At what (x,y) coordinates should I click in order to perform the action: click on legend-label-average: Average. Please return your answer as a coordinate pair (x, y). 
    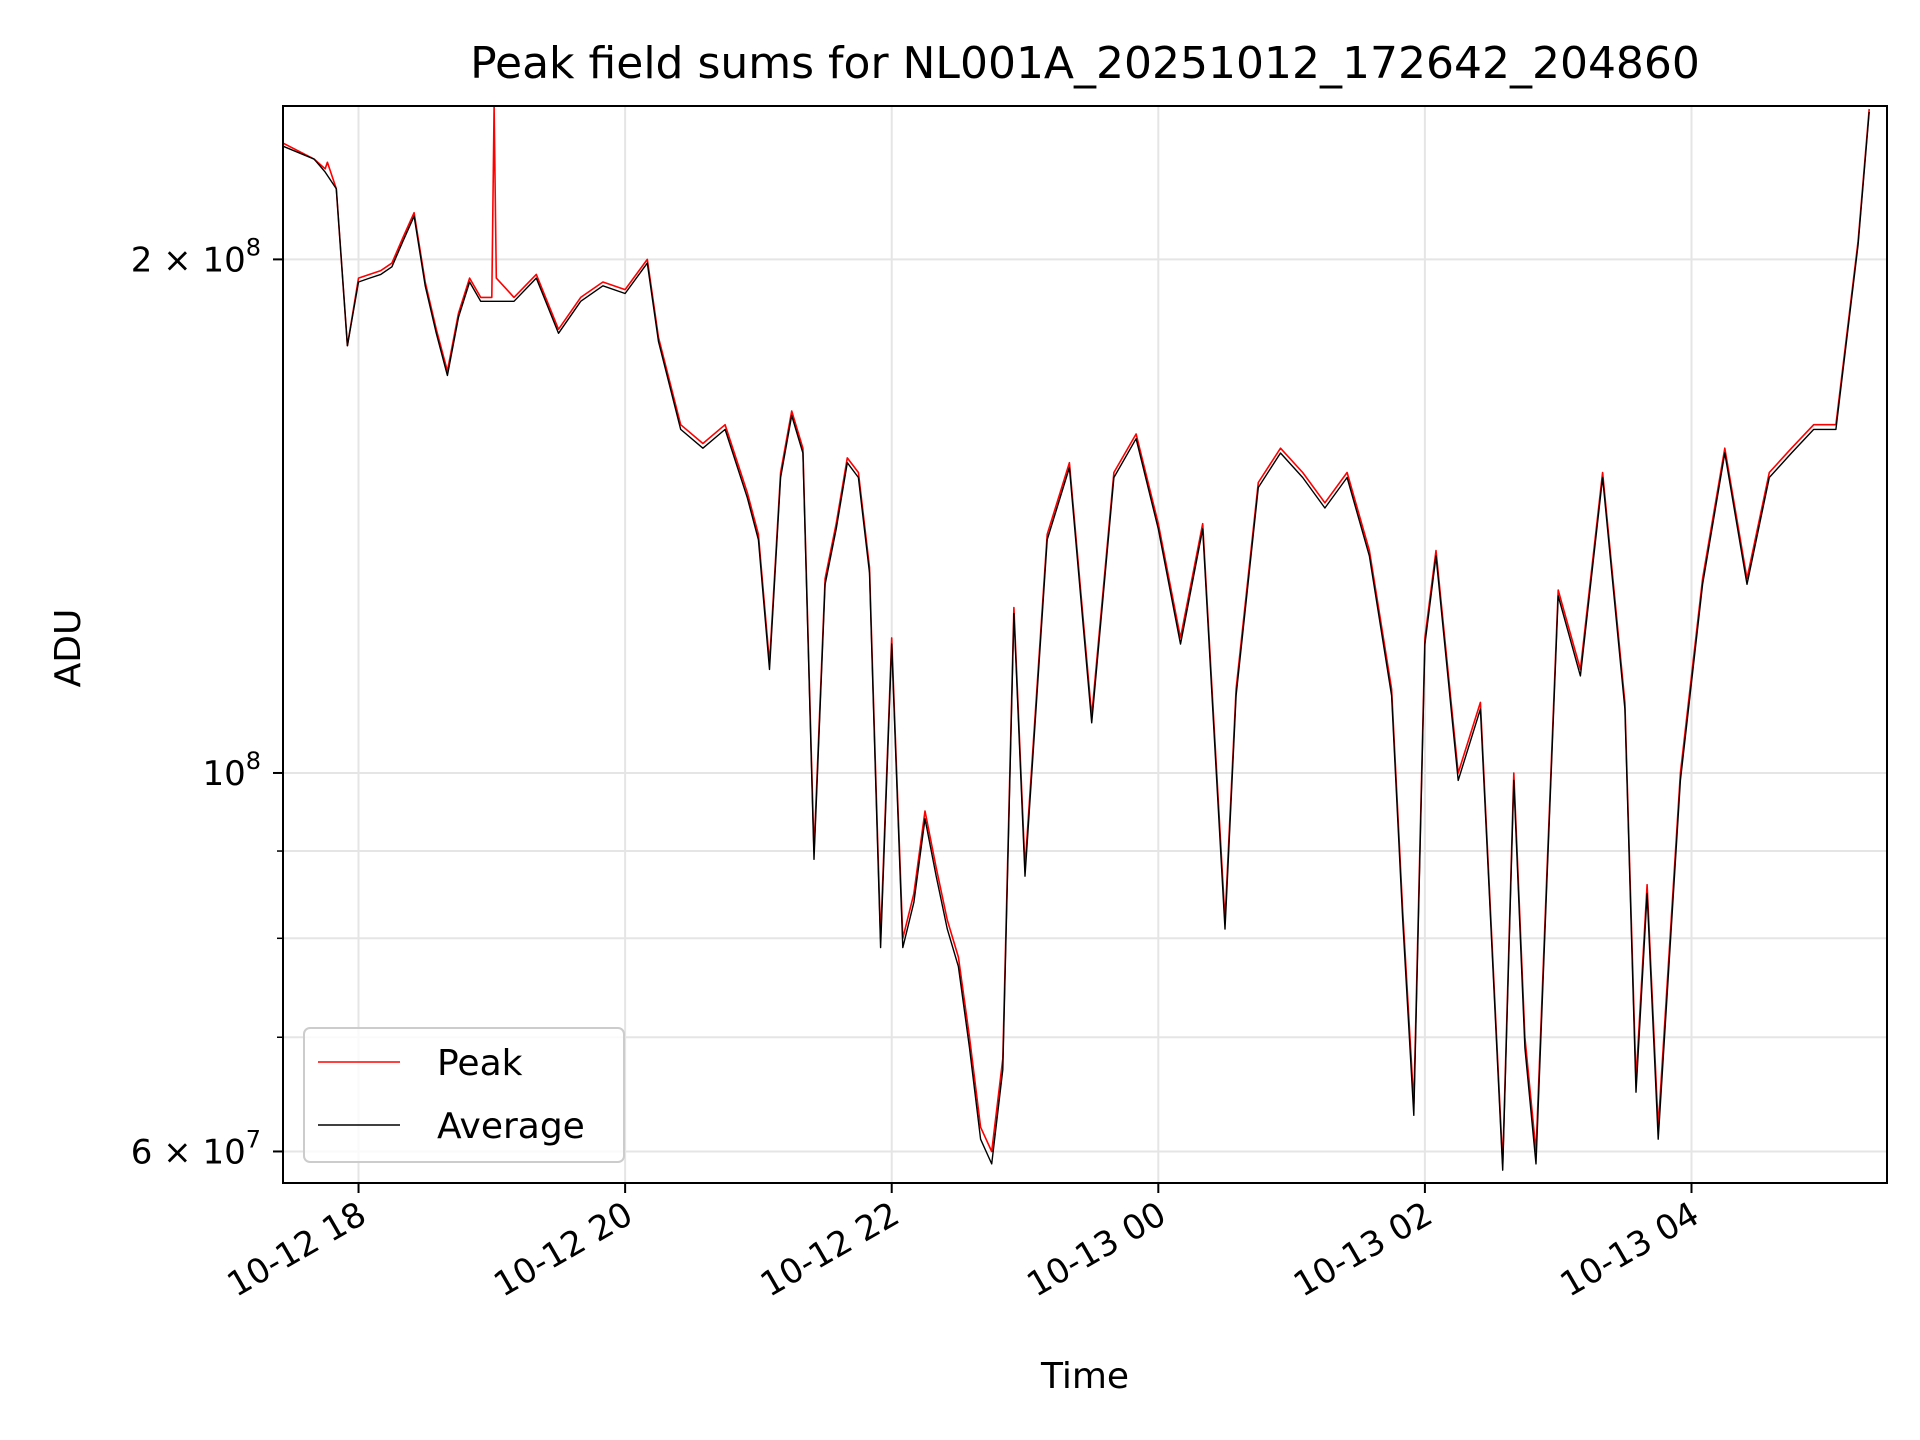
    Looking at the image, I should click on (511, 1126).